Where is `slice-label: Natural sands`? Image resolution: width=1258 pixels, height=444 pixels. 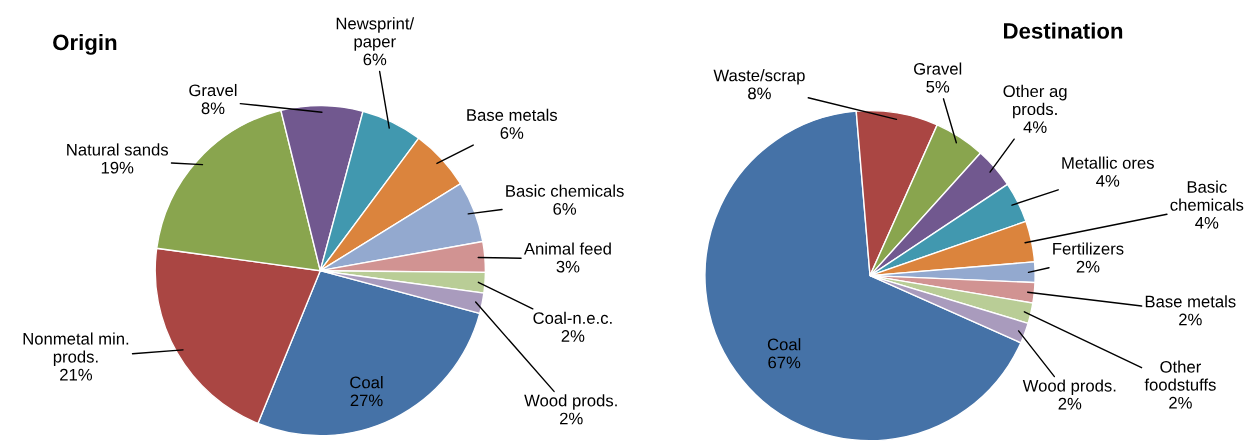
slice-label: Natural sands is located at coordinates (118, 149).